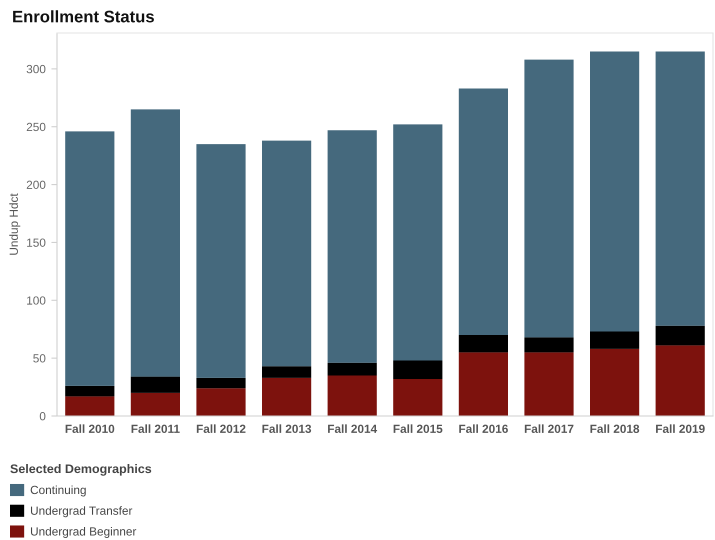  Describe the element at coordinates (615, 429) in the screenshot. I see `x-tick-label: Fall 2018` at that location.